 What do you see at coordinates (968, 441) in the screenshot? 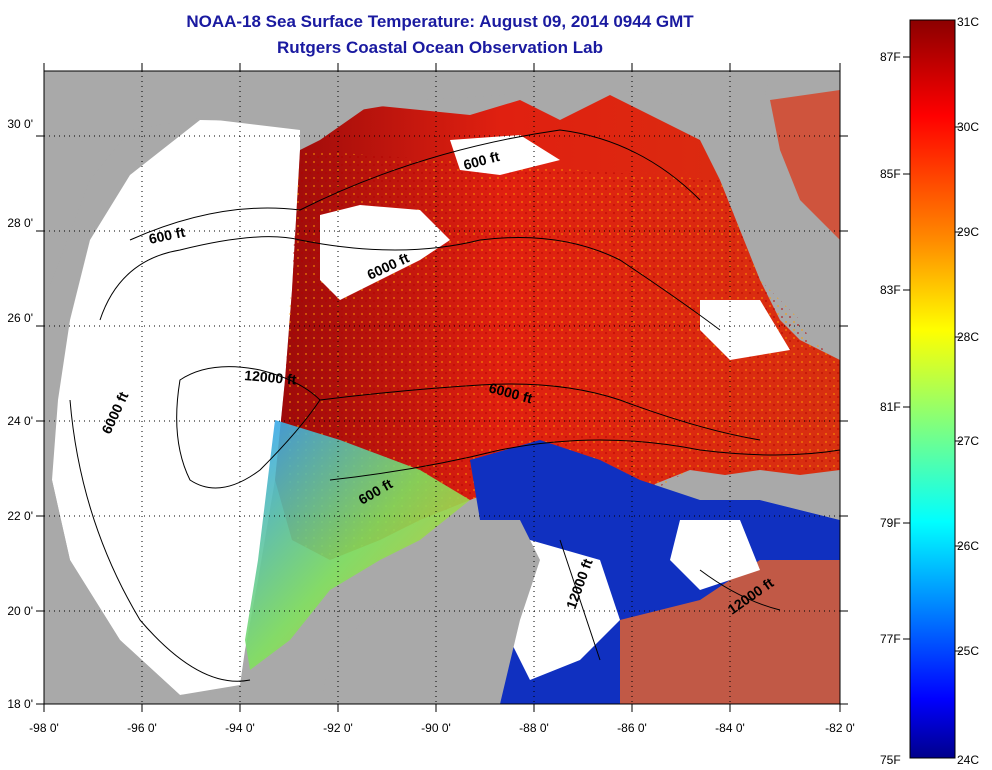
I see `colorbar-celsius-label: 27C` at bounding box center [968, 441].